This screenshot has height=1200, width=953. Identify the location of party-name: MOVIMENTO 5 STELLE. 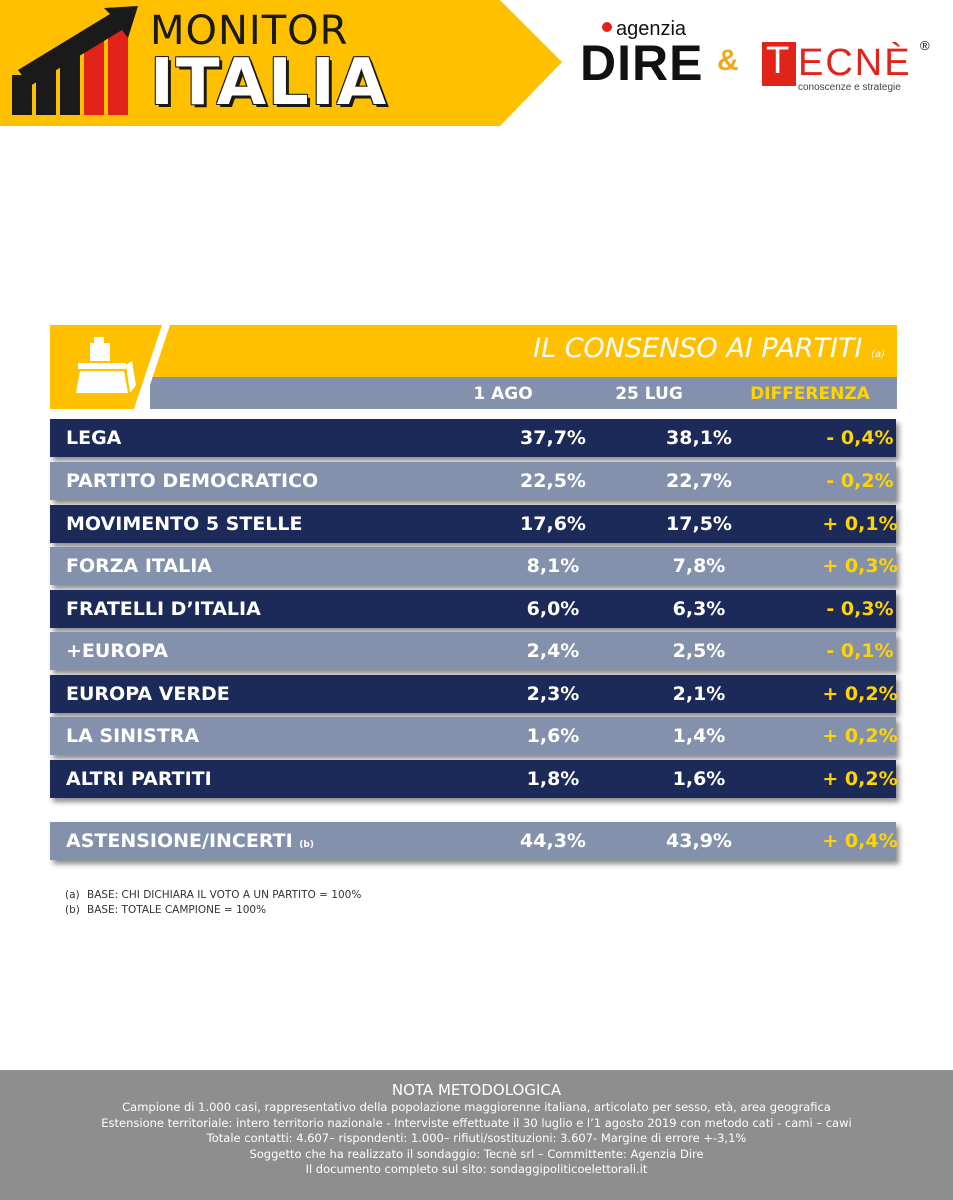
(184, 524).